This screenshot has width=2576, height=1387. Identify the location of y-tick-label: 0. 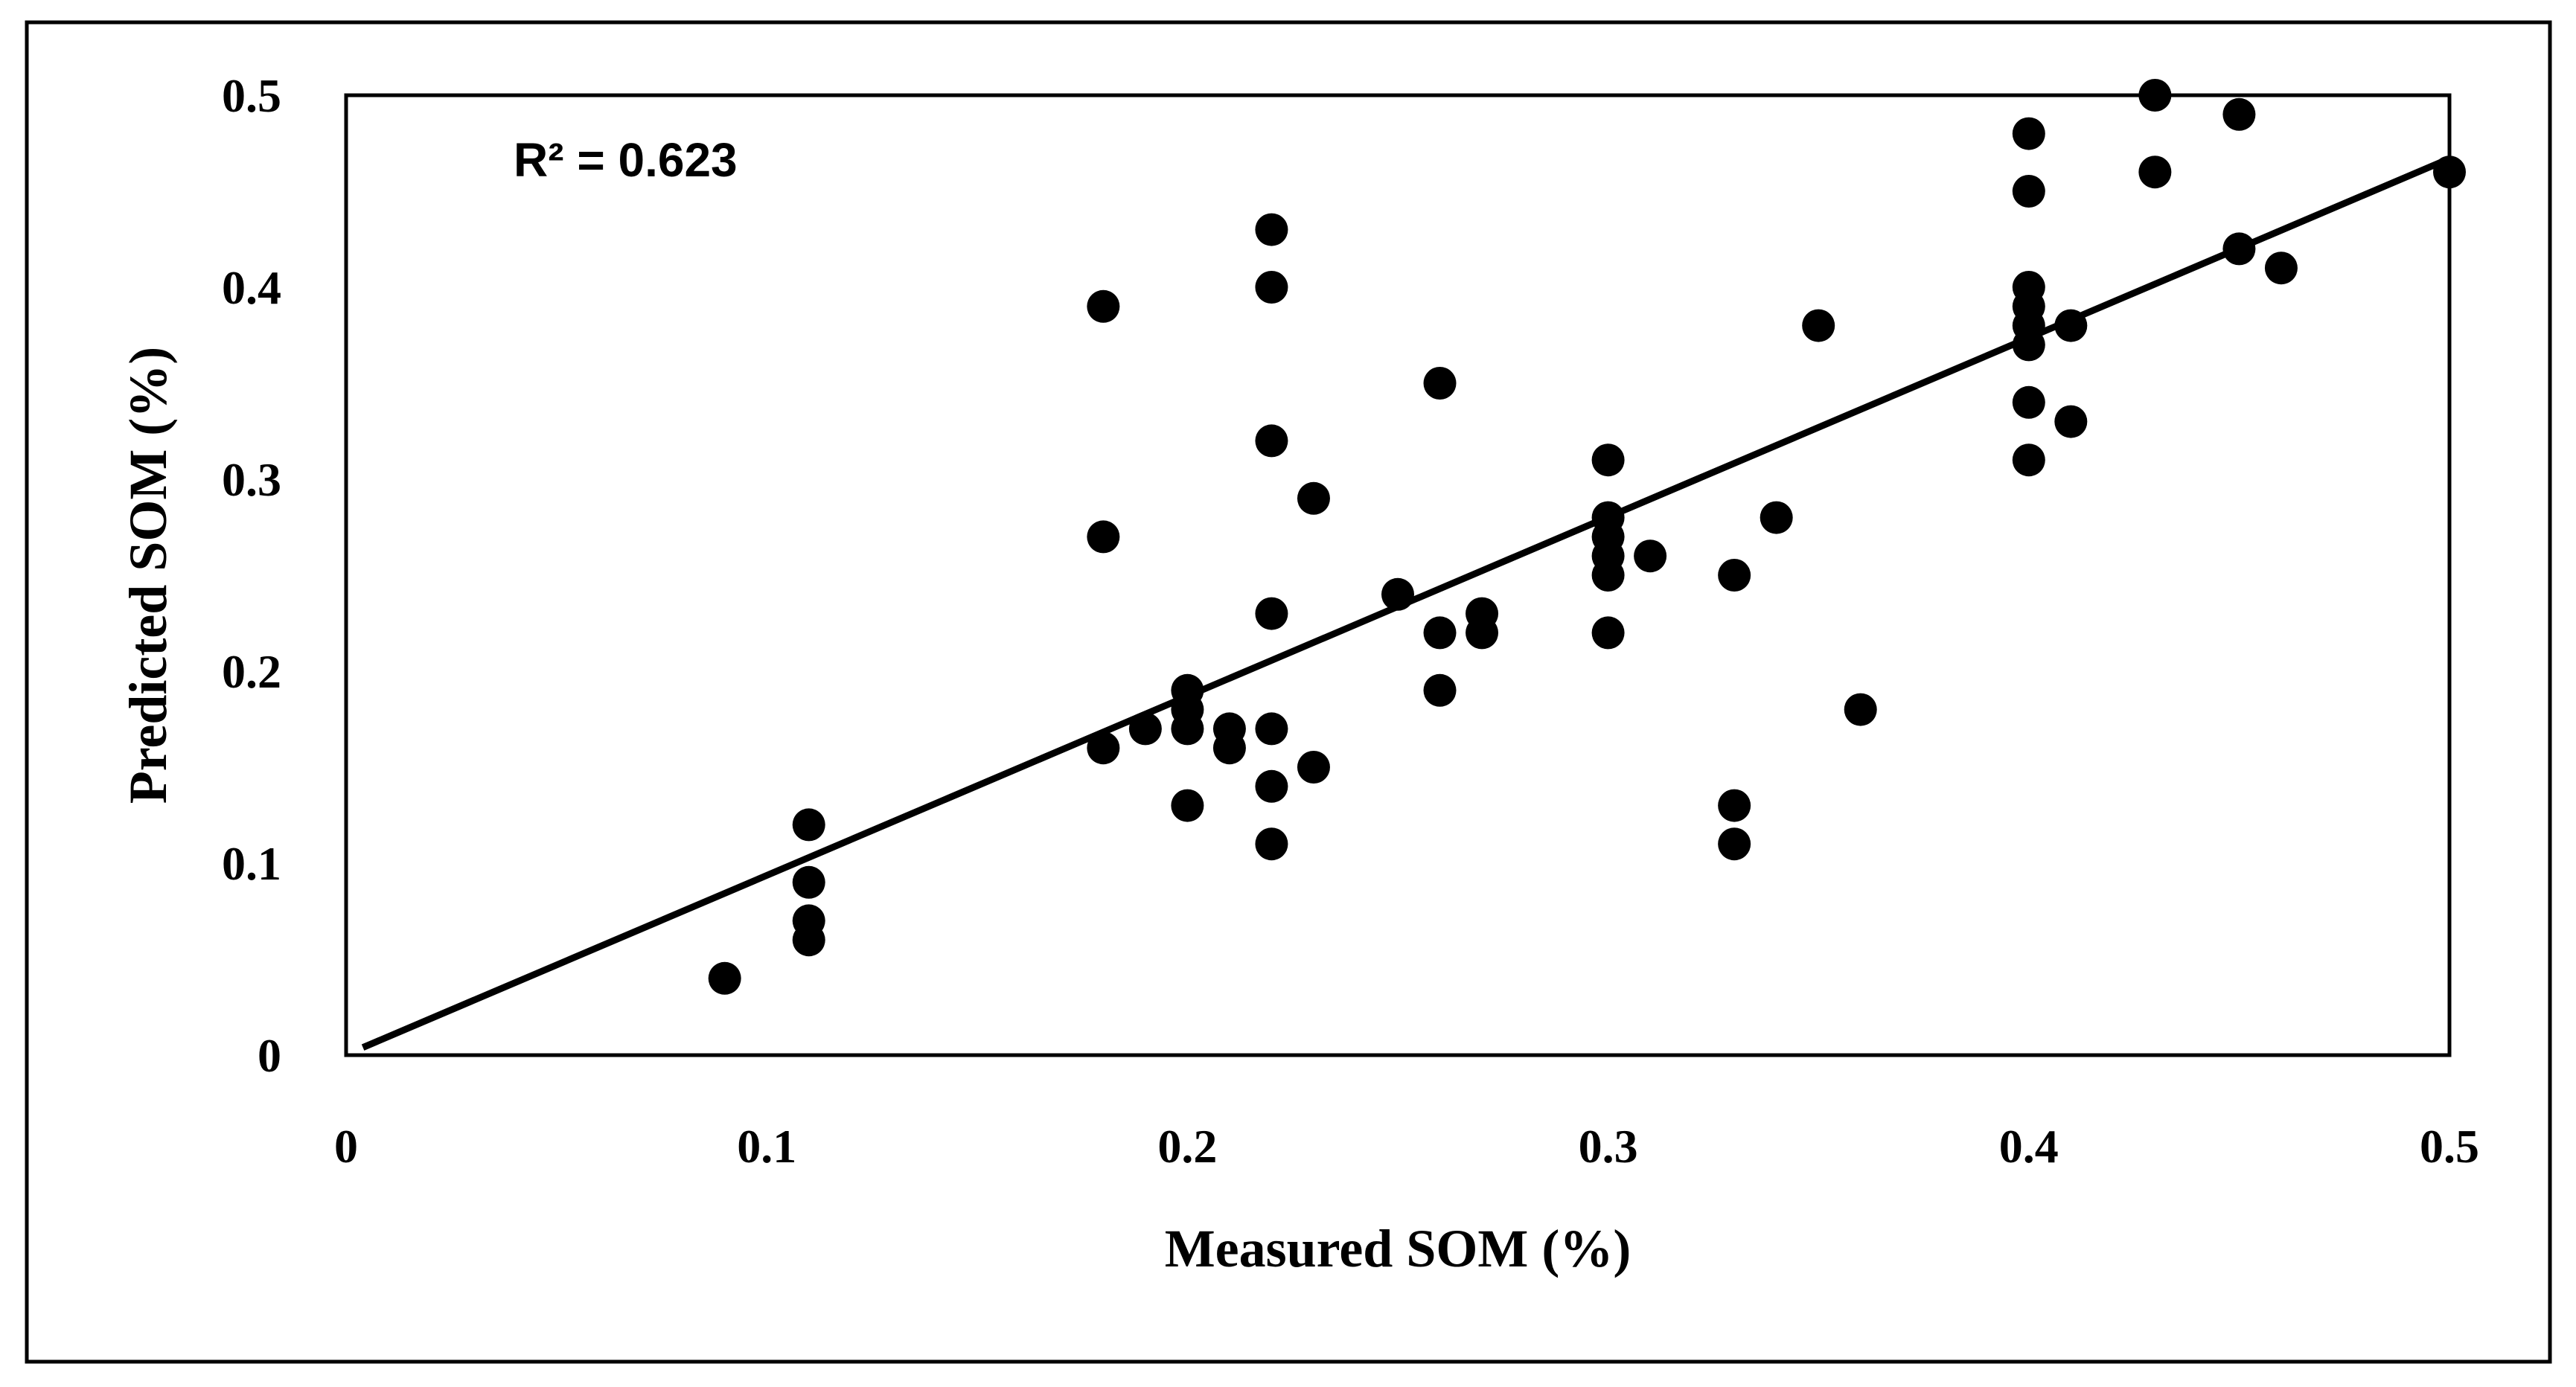
(269, 1055).